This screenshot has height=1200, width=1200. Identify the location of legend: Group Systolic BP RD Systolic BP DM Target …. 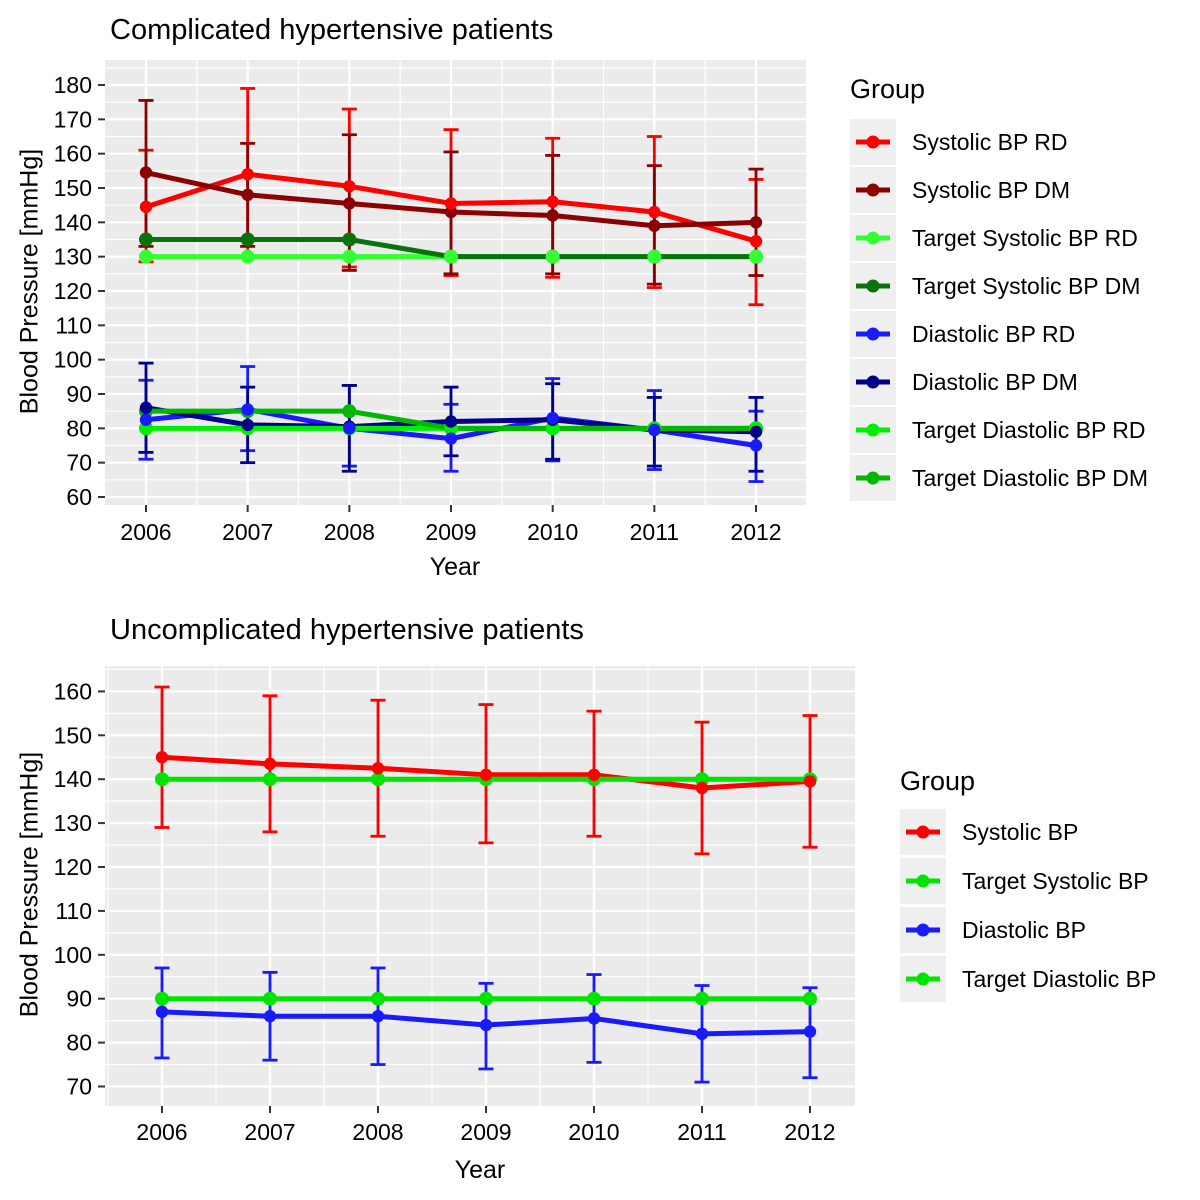
(999, 287).